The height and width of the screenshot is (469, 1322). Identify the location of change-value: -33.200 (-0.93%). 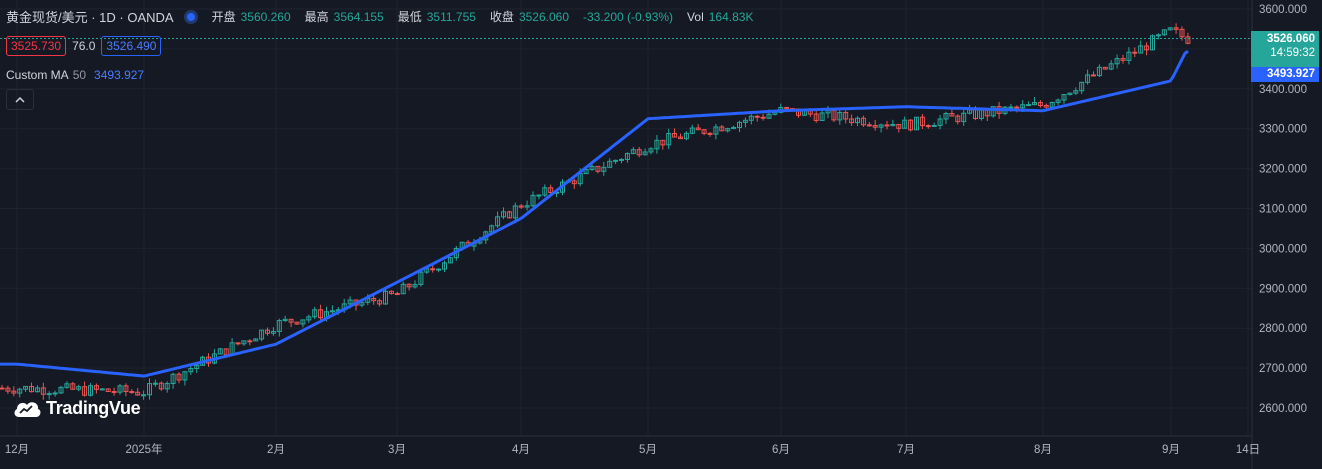
(628, 16).